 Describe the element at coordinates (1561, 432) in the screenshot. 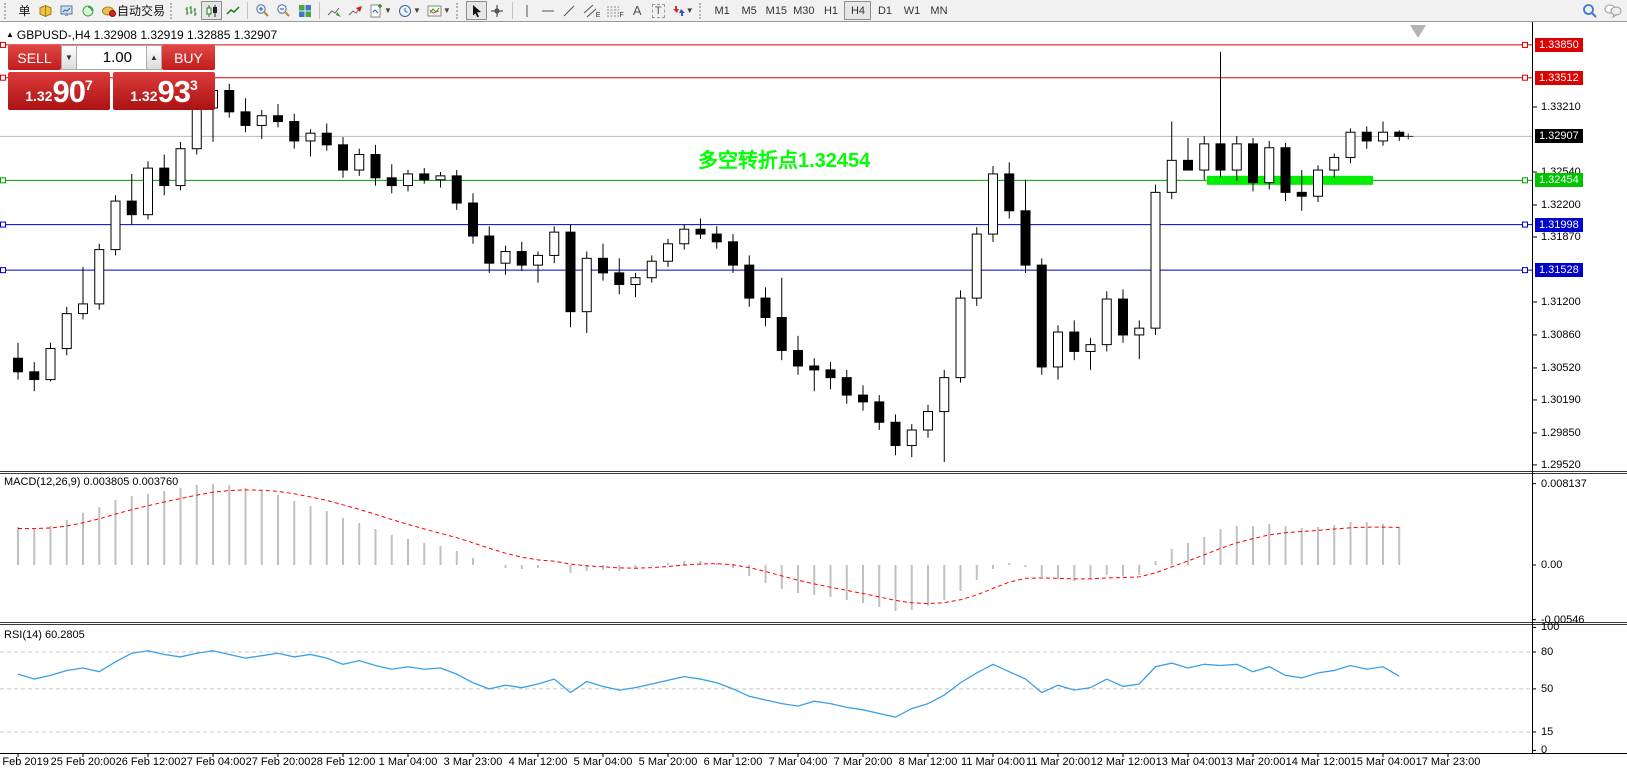

I see `price-tick-label: 1.29850` at that location.